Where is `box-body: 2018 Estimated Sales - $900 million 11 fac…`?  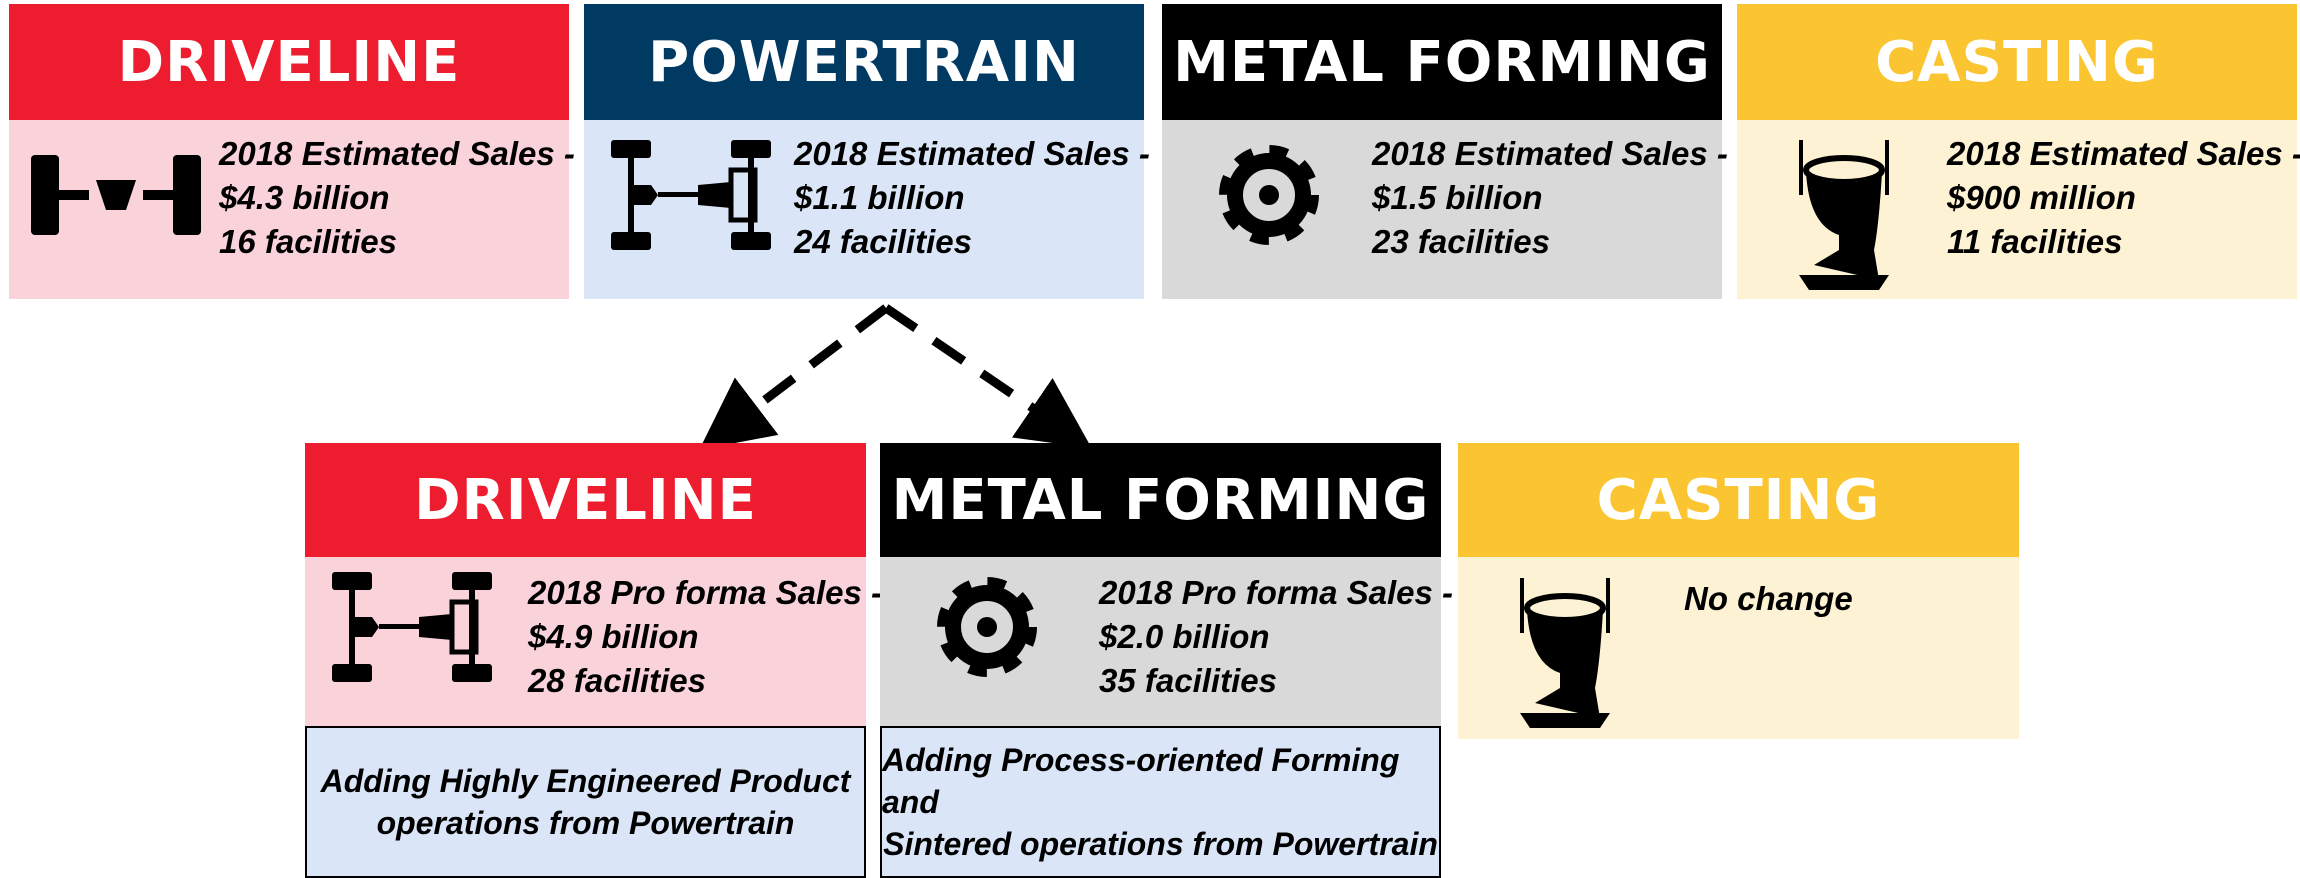 box-body: 2018 Estimated Sales - $900 million 11 fac… is located at coordinates (2018, 209).